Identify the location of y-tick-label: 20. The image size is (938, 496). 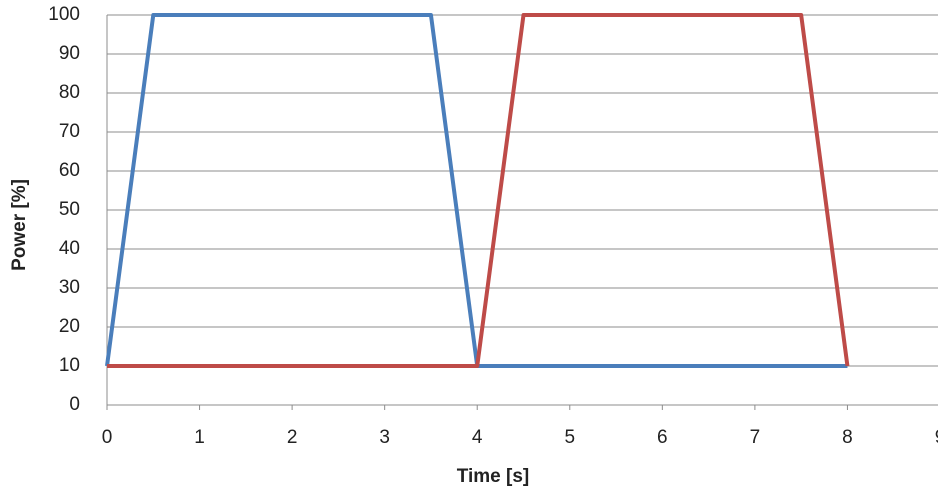
(69, 326).